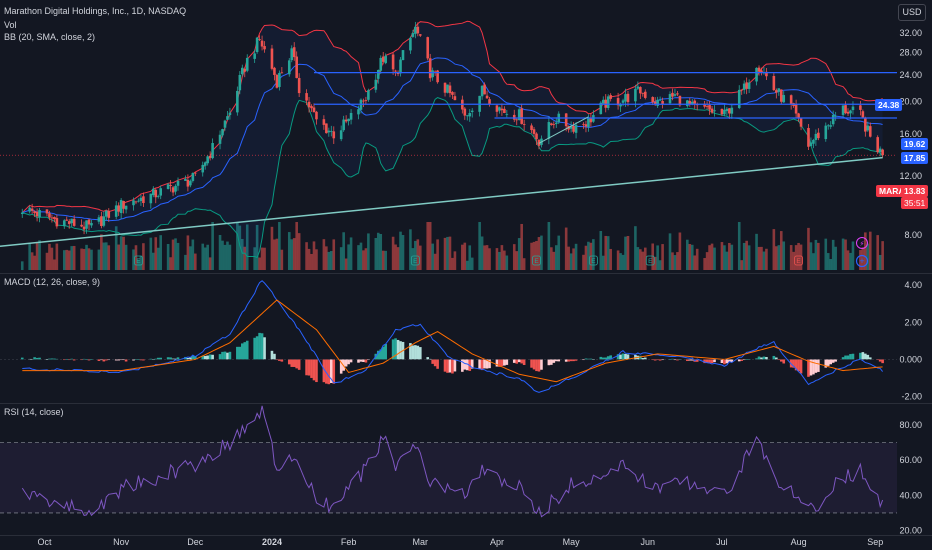 This screenshot has width=932, height=550. What do you see at coordinates (892, 191) in the screenshot?
I see `ticker-tag: MARA` at bounding box center [892, 191].